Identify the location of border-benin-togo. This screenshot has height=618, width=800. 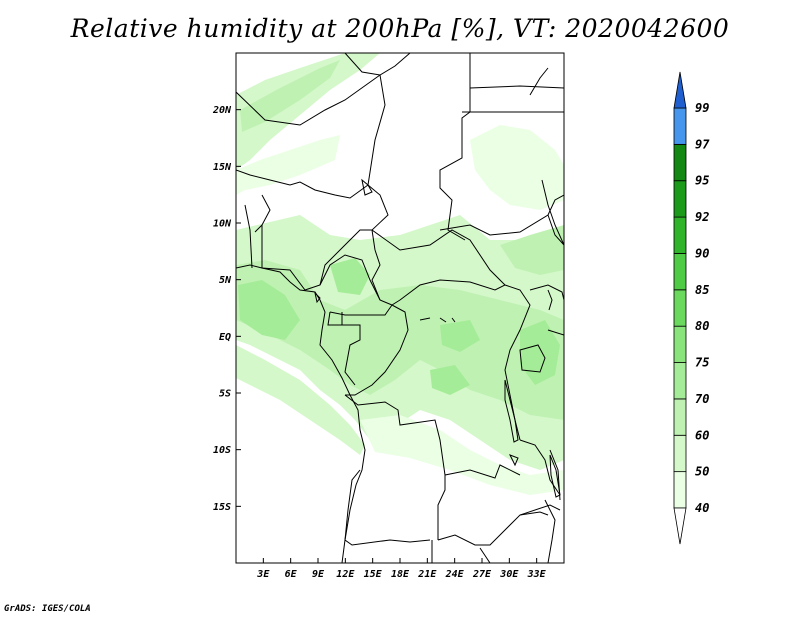
(253, 236).